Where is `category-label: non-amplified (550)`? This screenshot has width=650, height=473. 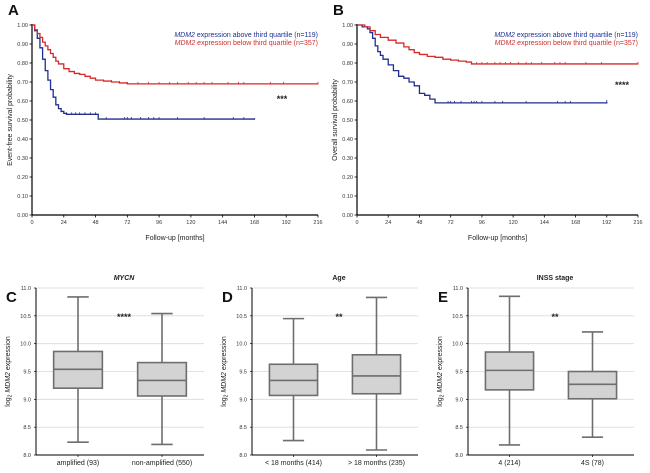
category-label: non-amplified (550) is located at coordinates (162, 463).